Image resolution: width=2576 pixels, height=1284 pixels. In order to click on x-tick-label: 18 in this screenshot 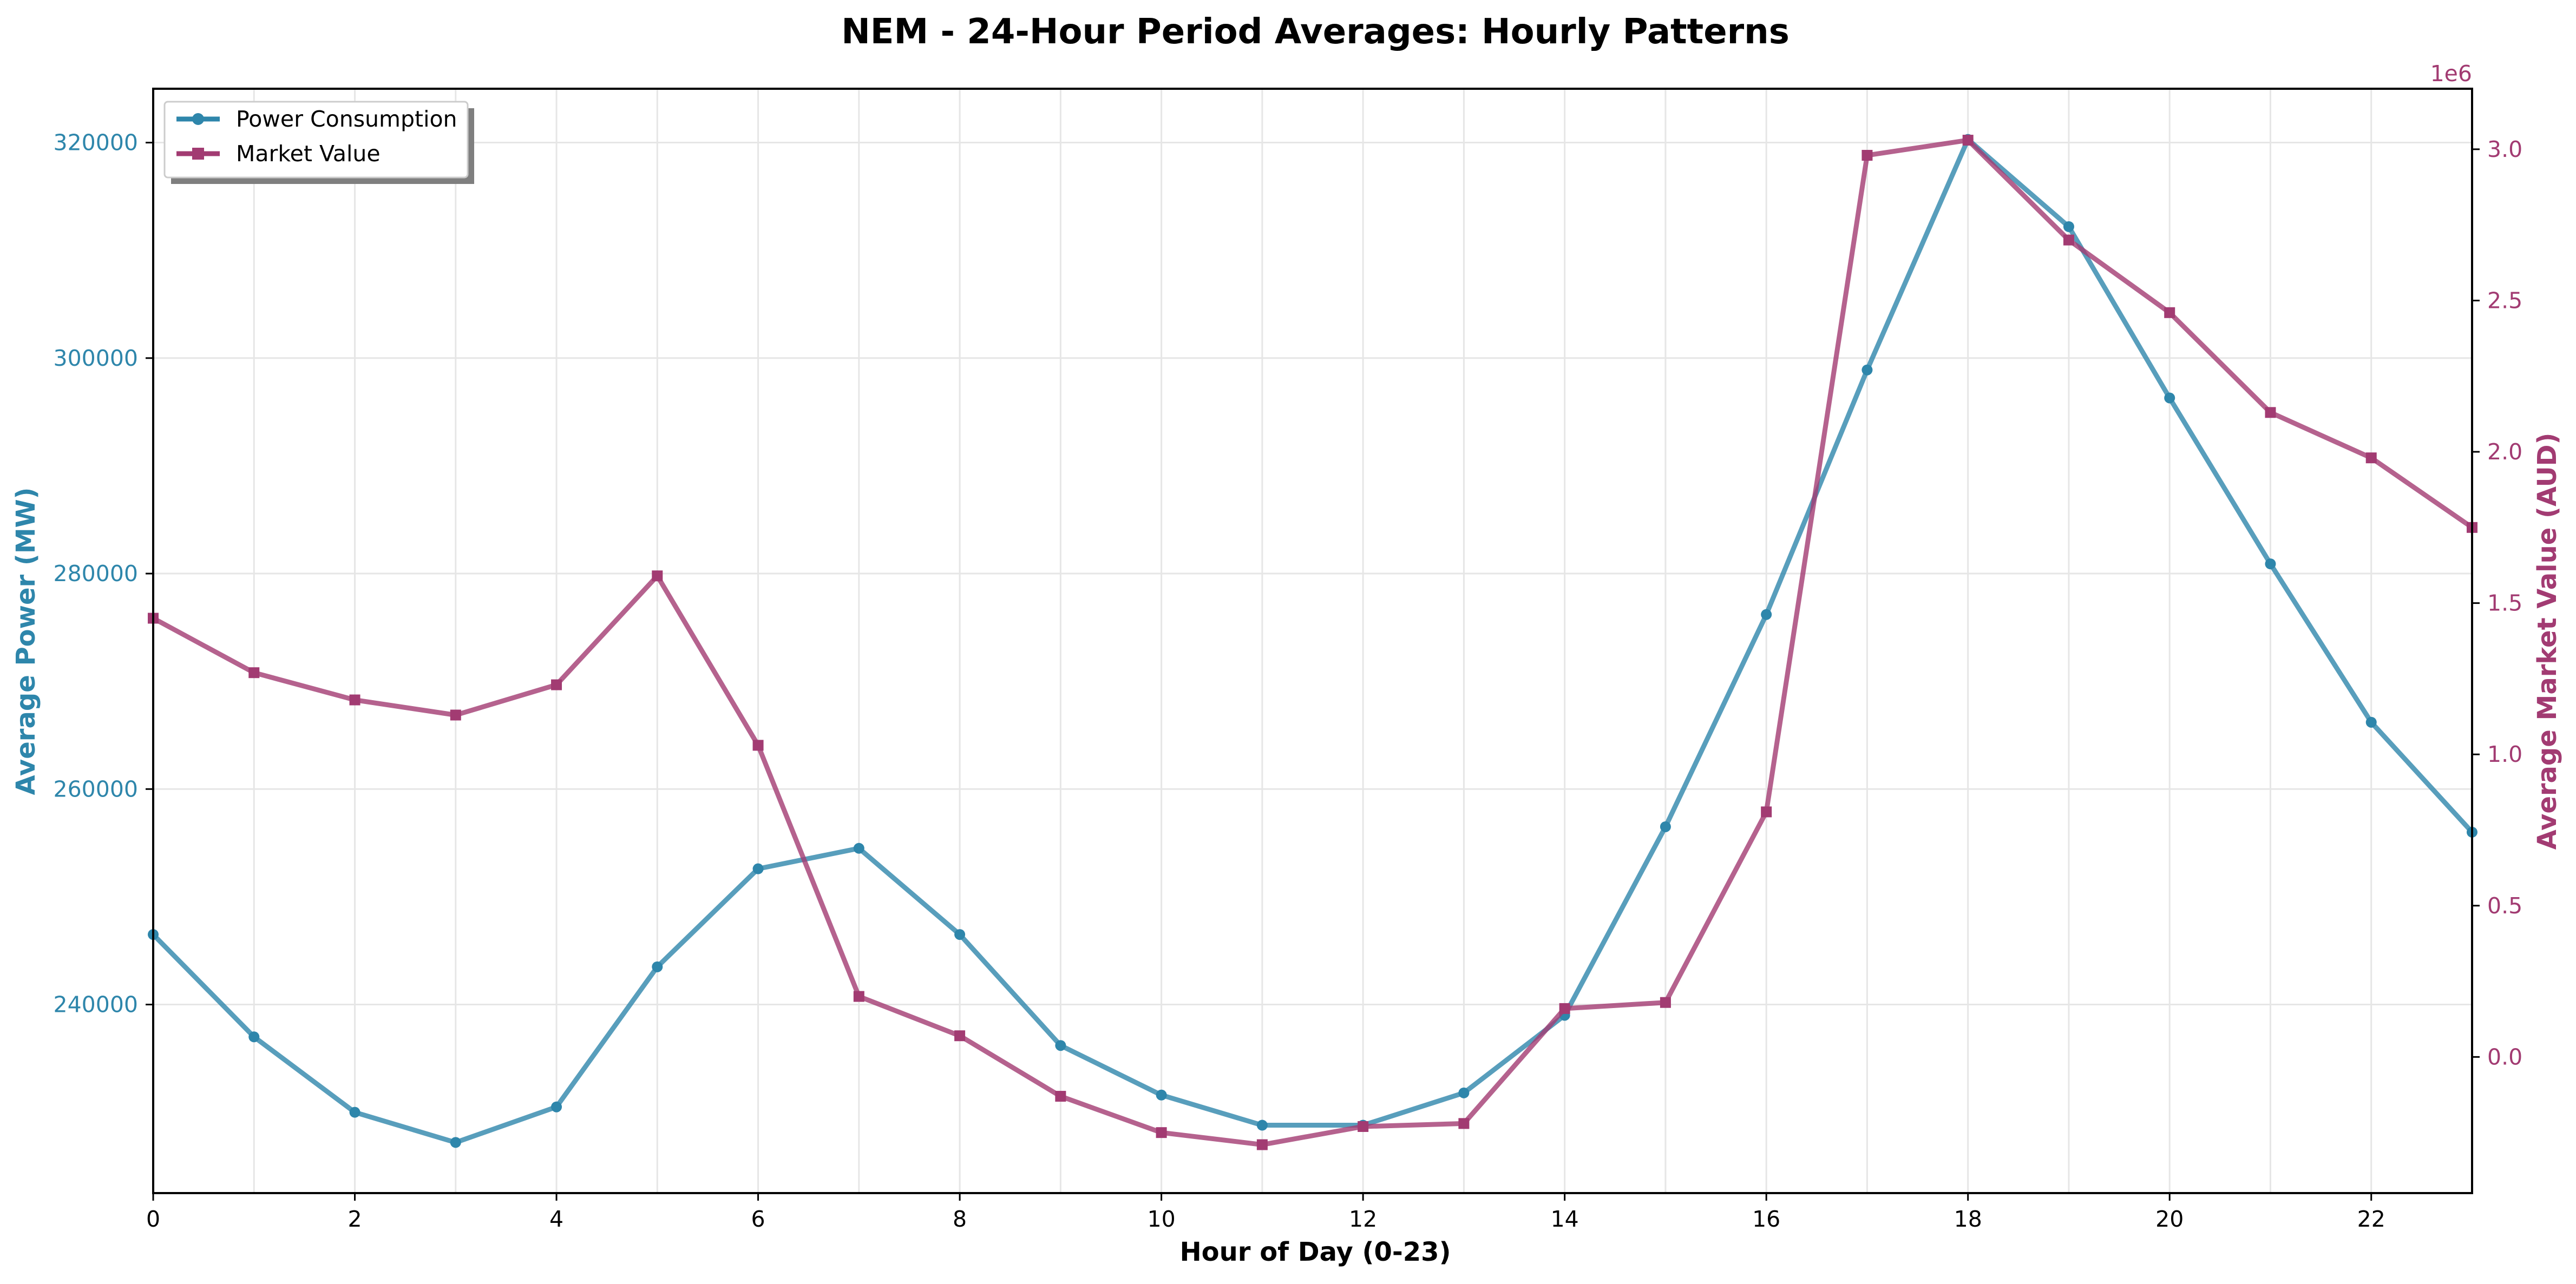, I will do `click(1968, 1219)`.